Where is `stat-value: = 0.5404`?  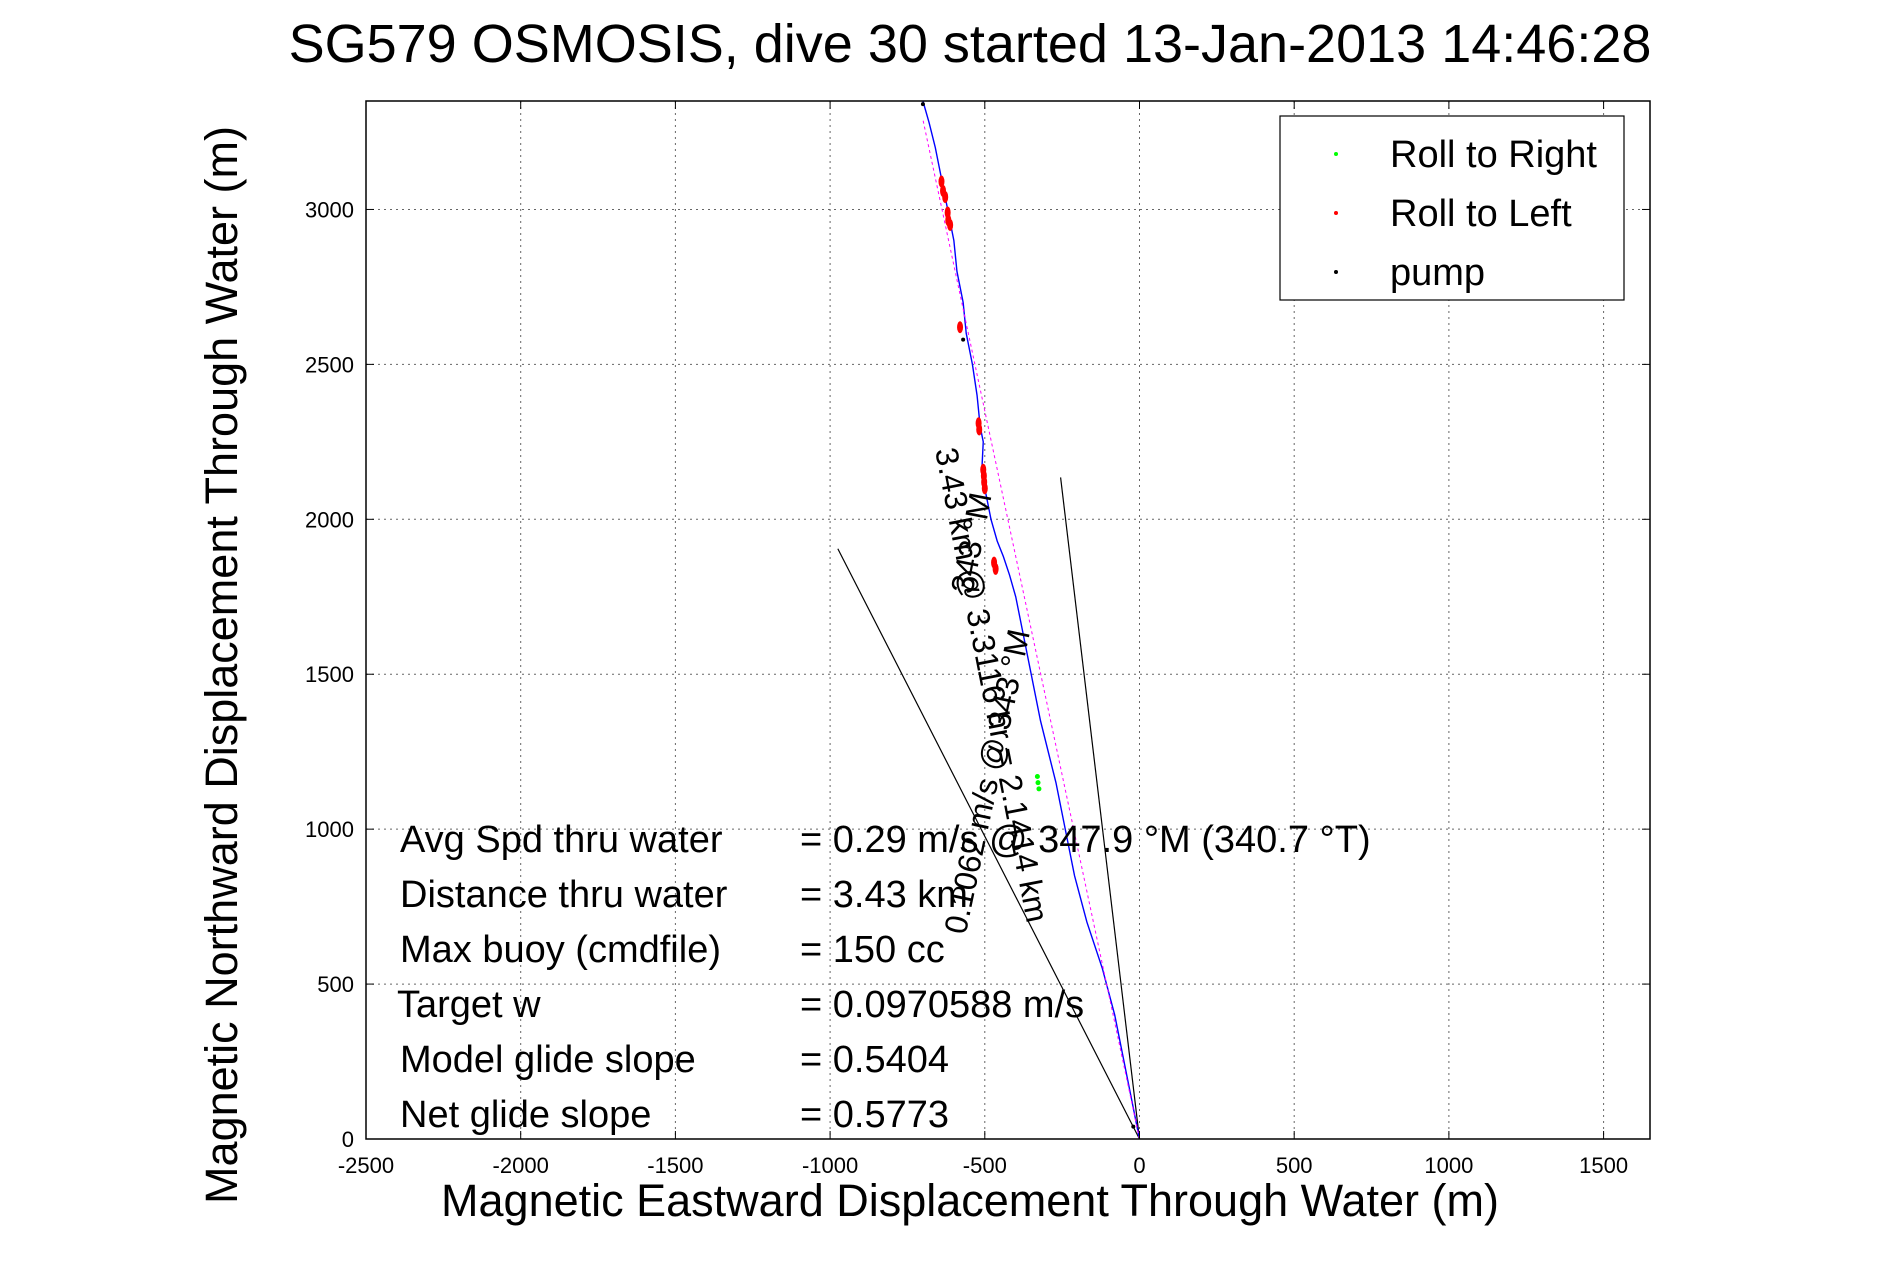 stat-value: = 0.5404 is located at coordinates (874, 1060).